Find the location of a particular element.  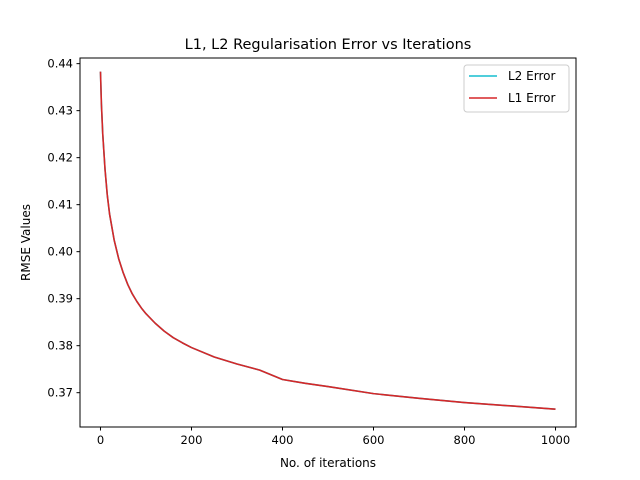

y-tick-label: 0.40 is located at coordinates (60, 252).